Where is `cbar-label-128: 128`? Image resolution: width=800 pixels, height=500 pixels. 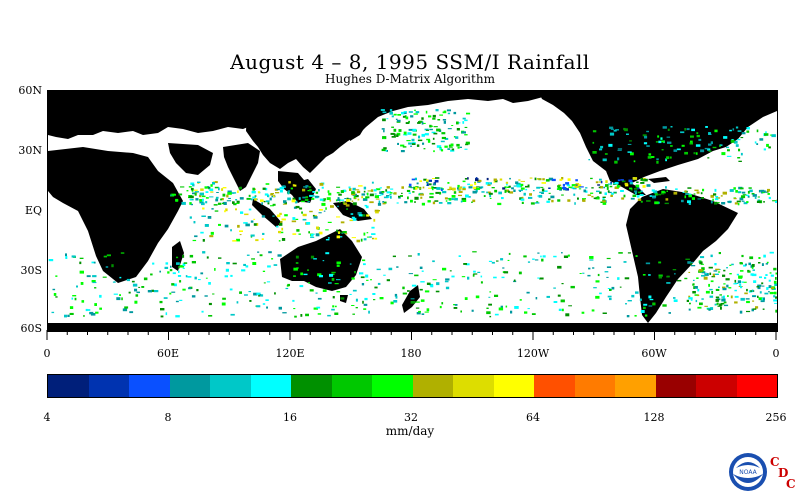
cbar-label-128: 128 is located at coordinates (654, 417).